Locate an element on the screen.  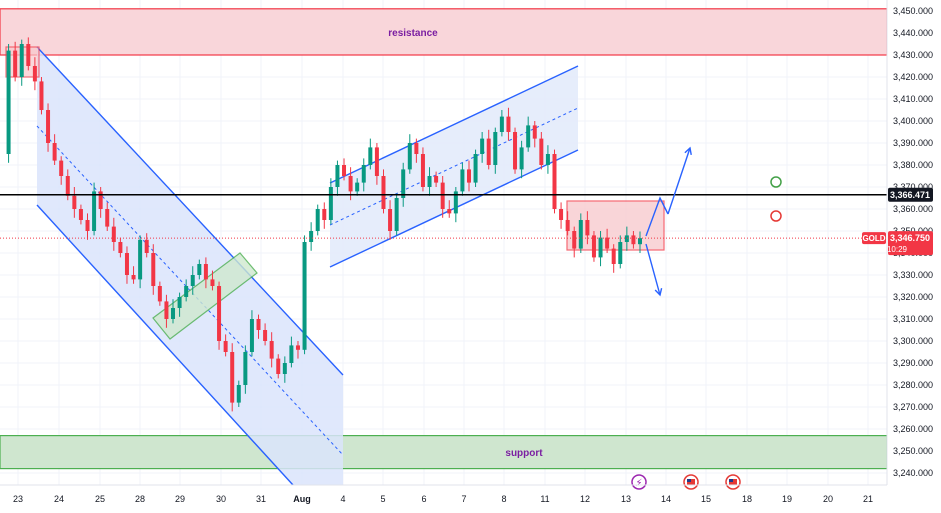
time-tick-label: 12 is located at coordinates (585, 499).